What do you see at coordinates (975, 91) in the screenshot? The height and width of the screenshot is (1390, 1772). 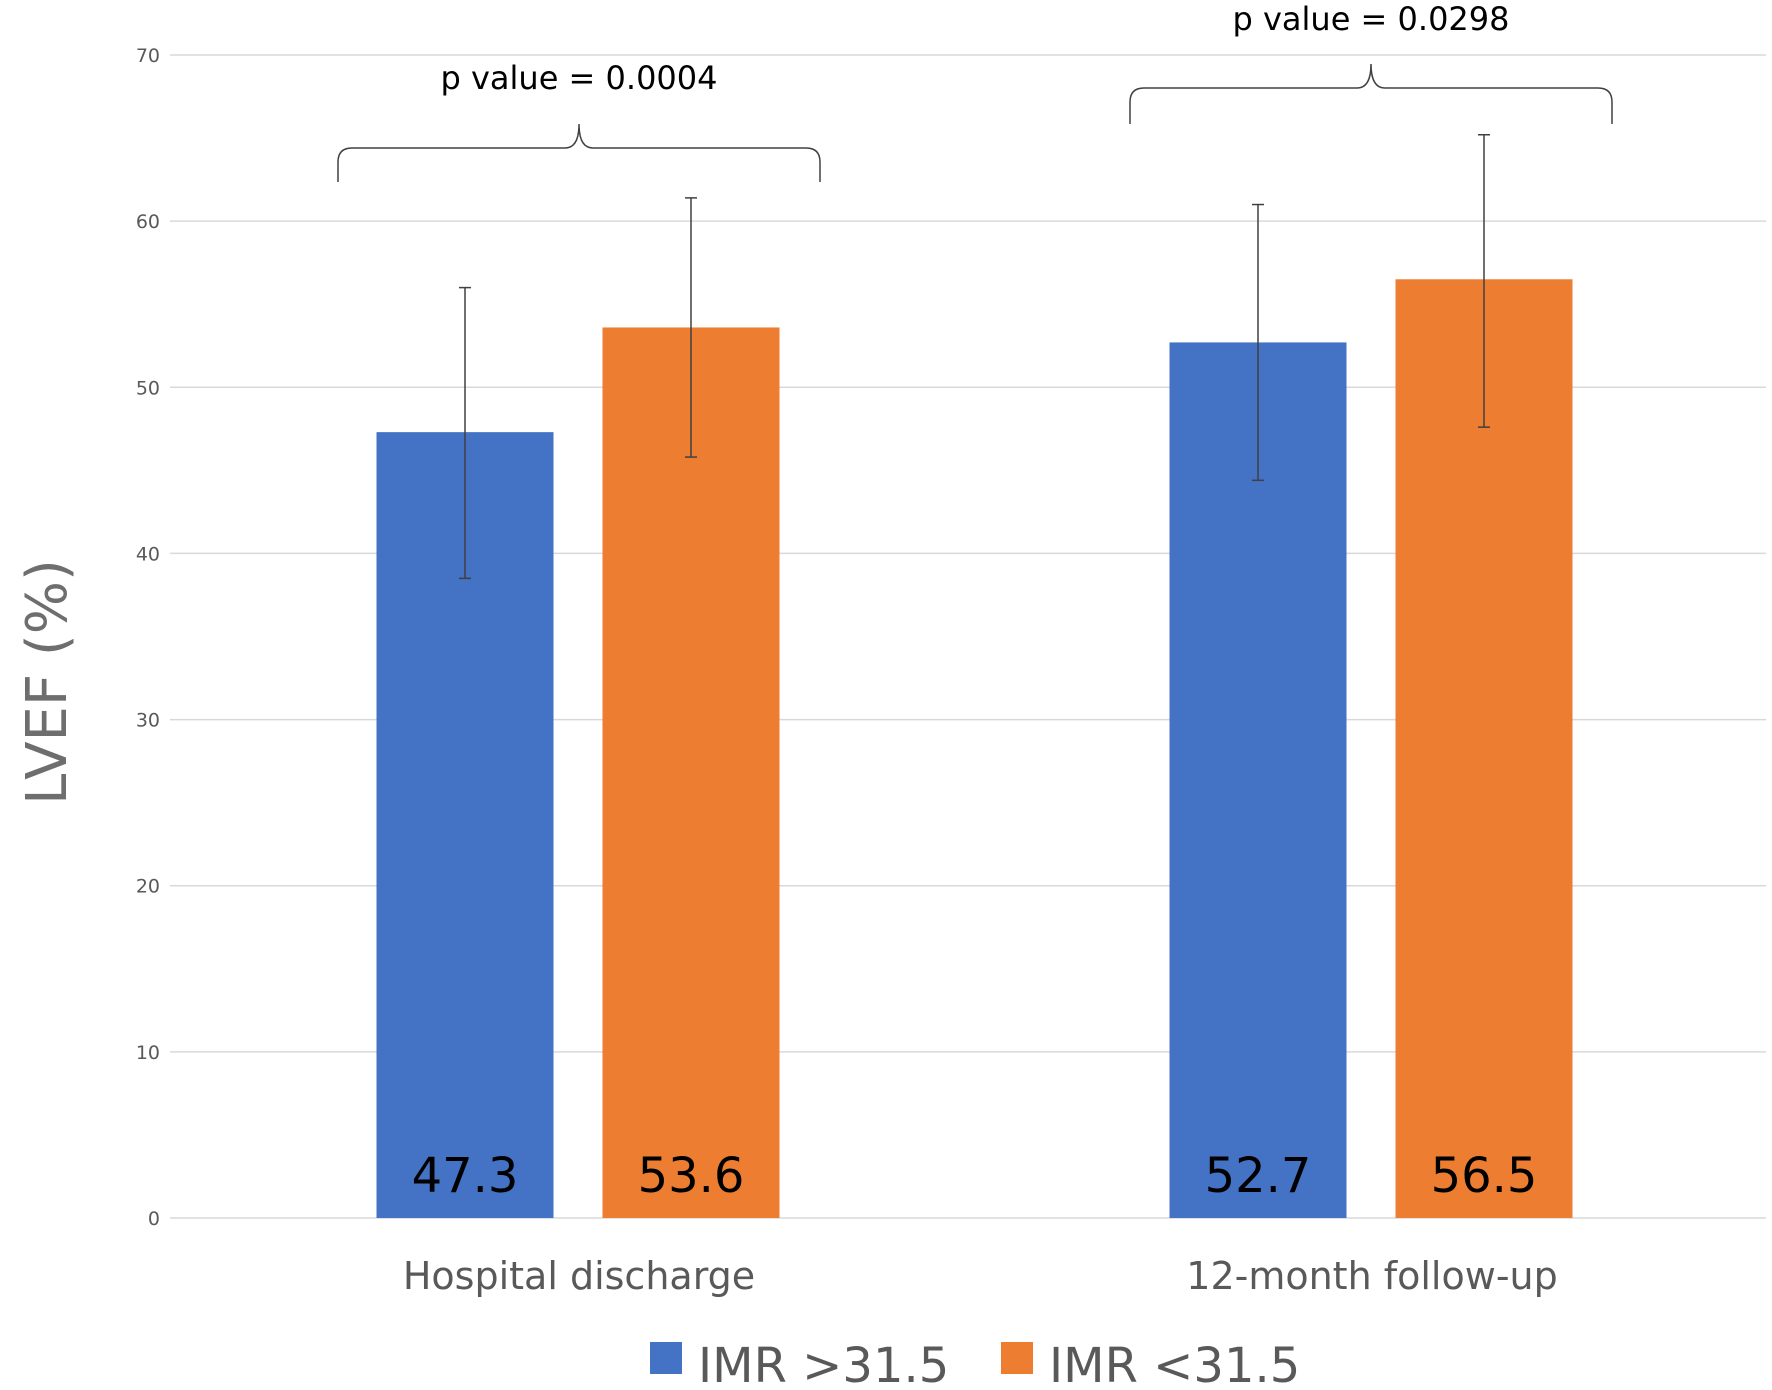 I see `p-value-annotations: p value = 0.0004 p value = 0.0298` at bounding box center [975, 91].